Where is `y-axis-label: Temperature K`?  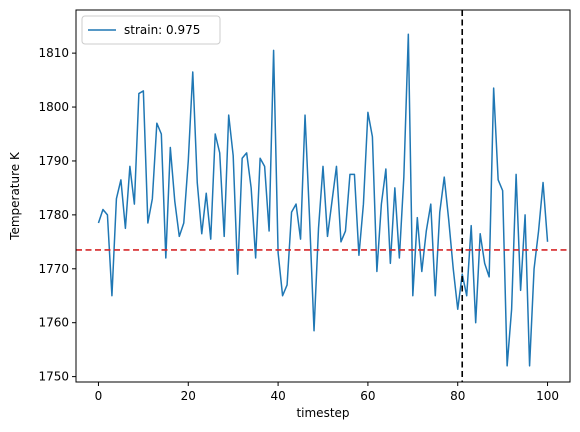 y-axis-label: Temperature K is located at coordinates (15, 196).